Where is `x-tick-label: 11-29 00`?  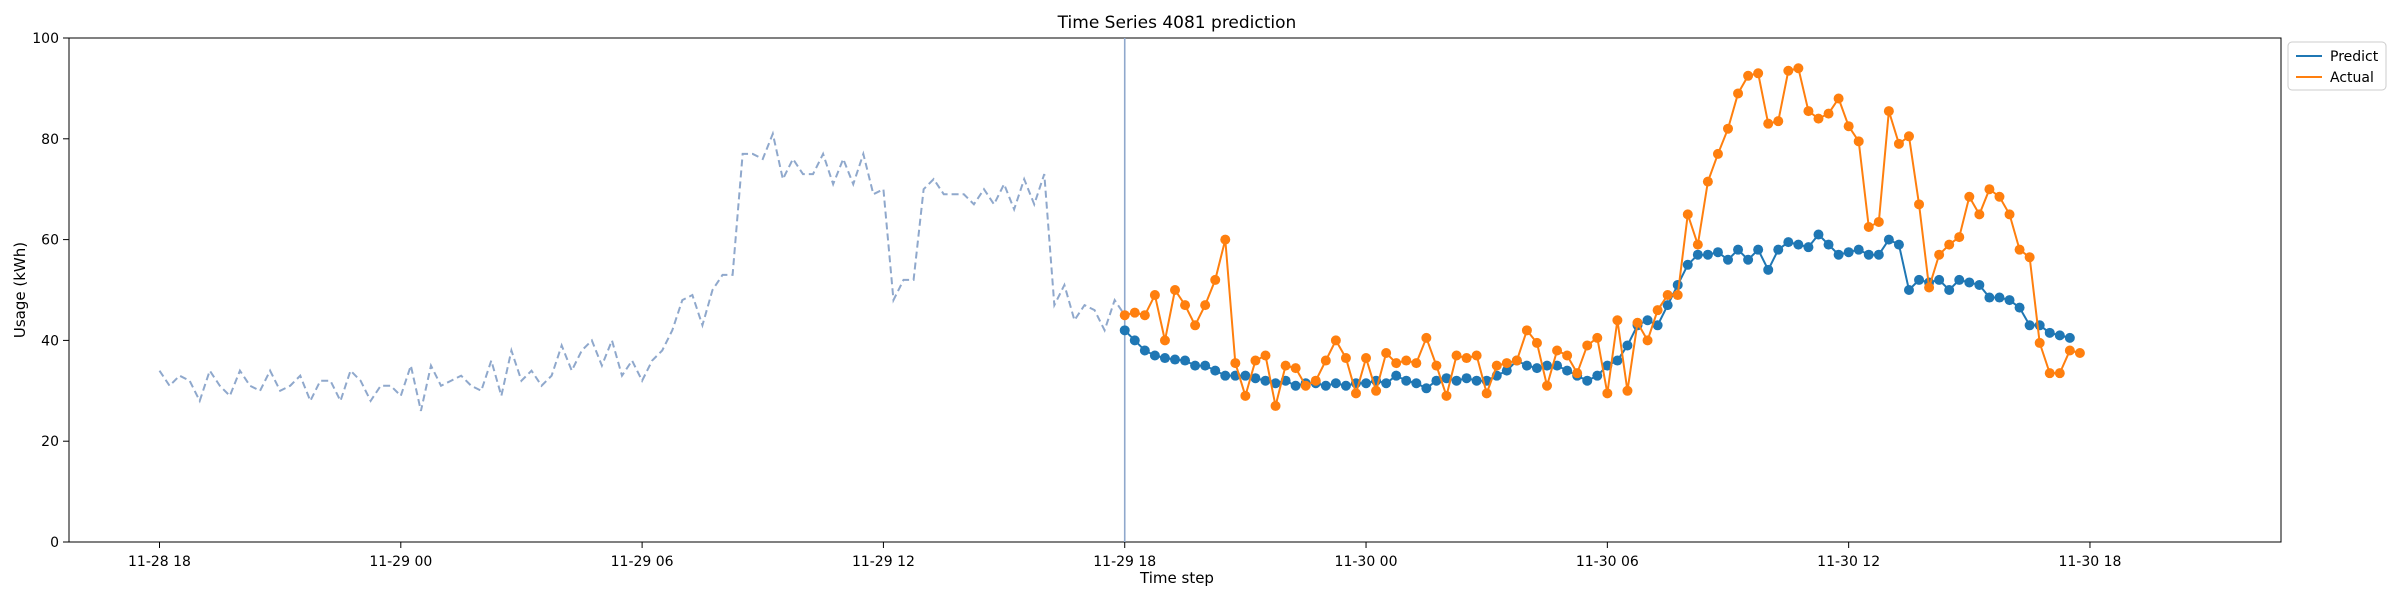 x-tick-label: 11-29 00 is located at coordinates (400, 562).